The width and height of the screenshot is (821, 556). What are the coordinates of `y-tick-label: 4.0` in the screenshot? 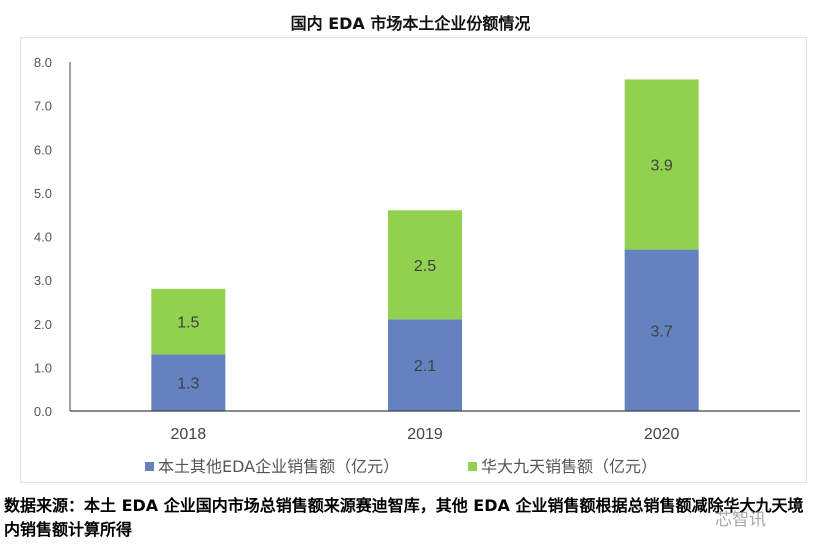 It's located at (43, 237).